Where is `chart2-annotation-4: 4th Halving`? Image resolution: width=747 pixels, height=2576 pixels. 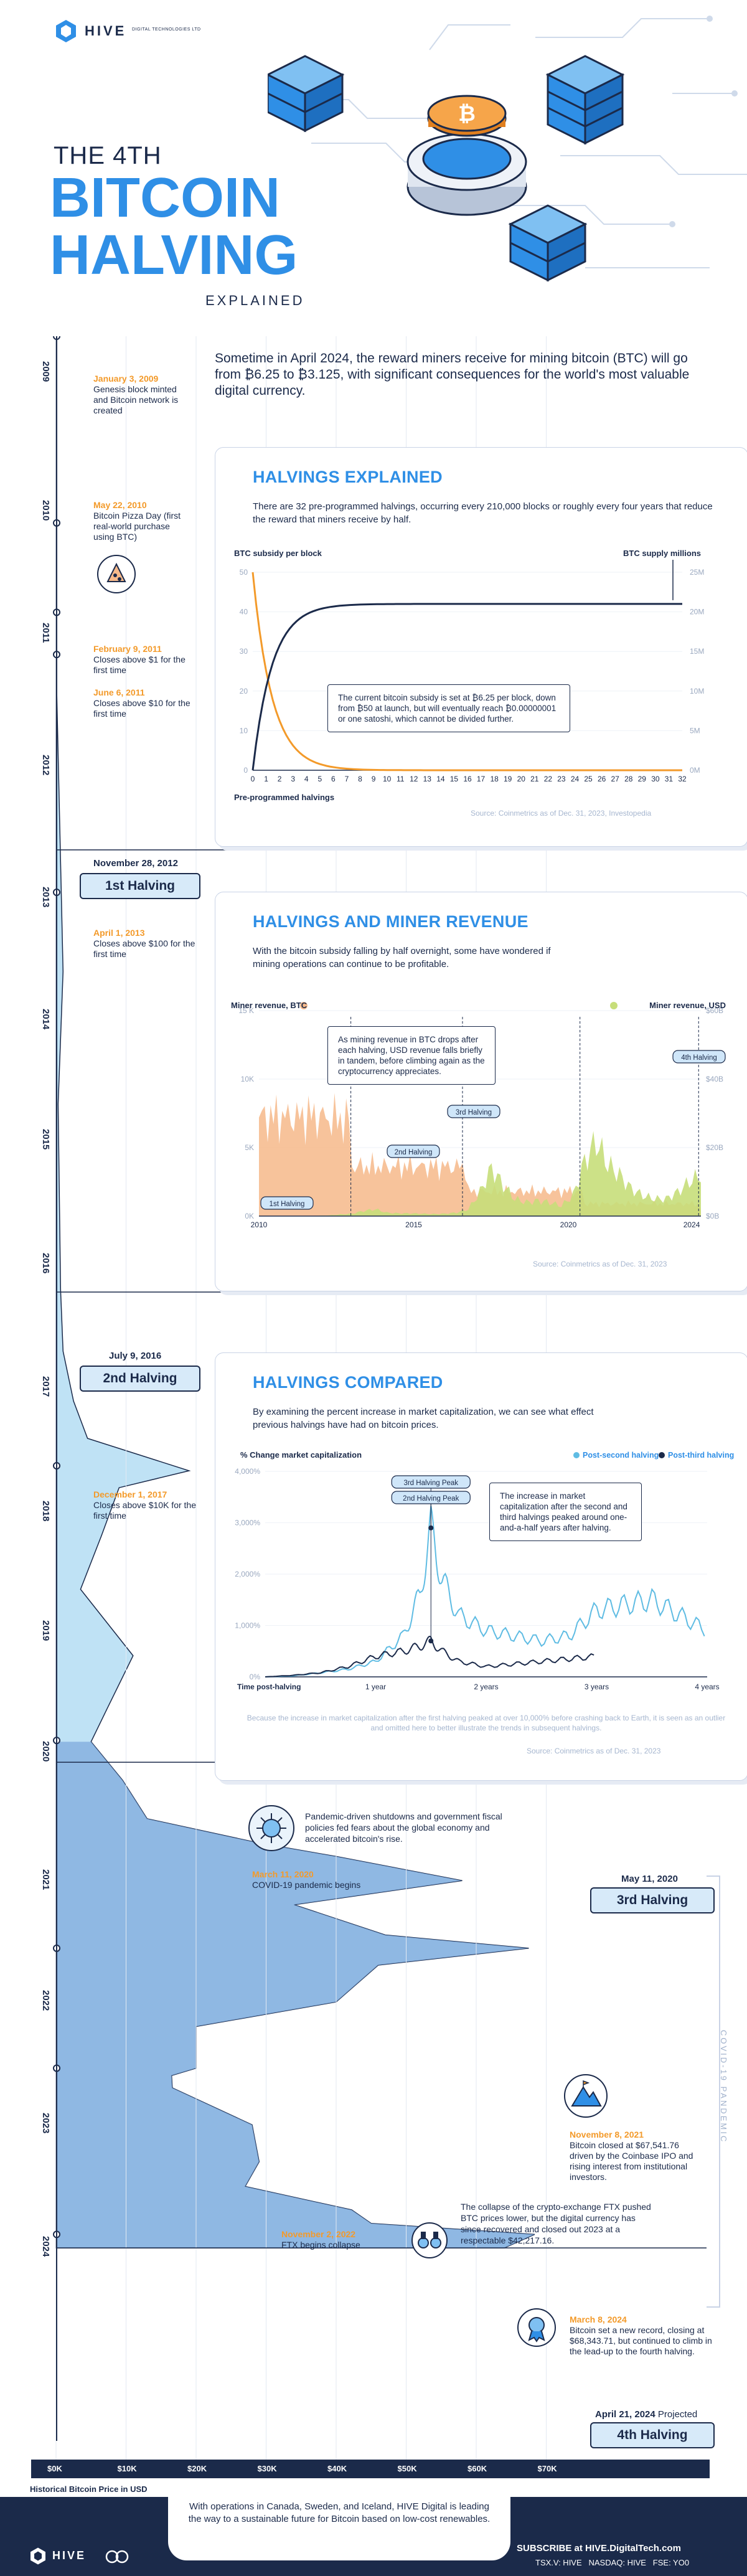
chart2-annotation-4: 4th Halving is located at coordinates (699, 1057).